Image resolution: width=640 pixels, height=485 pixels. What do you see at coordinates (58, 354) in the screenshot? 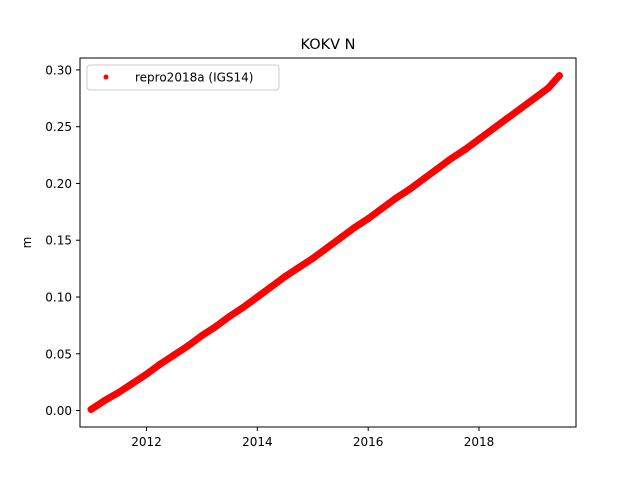
I see `y-tick-label: 0.05` at bounding box center [58, 354].